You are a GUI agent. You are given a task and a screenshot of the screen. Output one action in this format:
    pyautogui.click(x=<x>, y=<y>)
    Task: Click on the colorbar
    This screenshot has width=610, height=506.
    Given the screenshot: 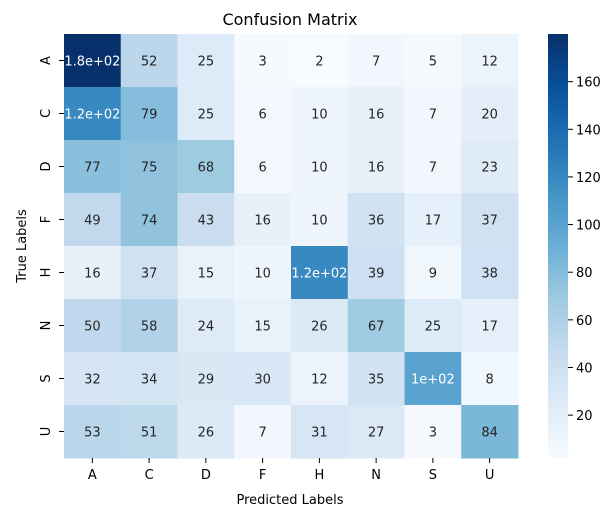 What is the action you would take?
    pyautogui.click(x=558, y=246)
    